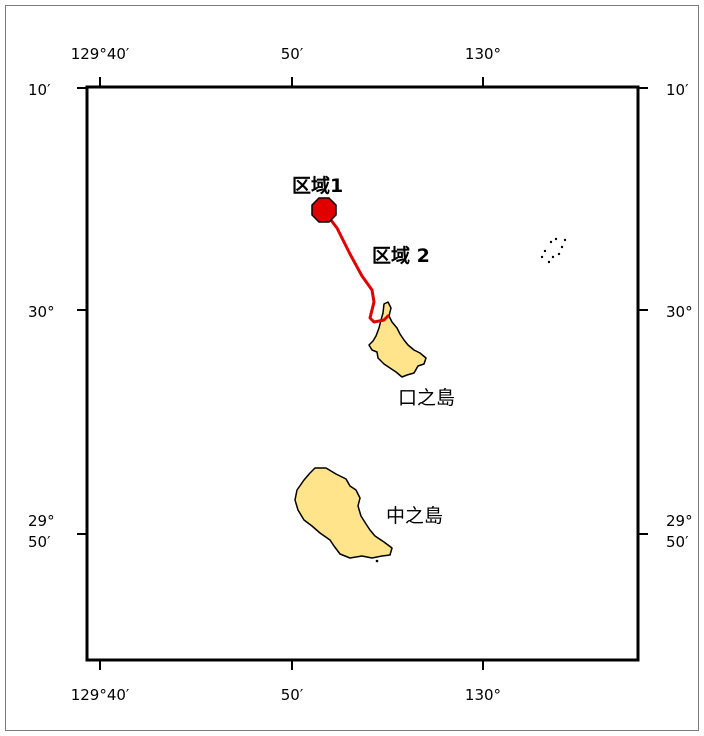 The height and width of the screenshot is (736, 704). What do you see at coordinates (677, 90) in the screenshot?
I see `lat-label-right-10: 10′` at bounding box center [677, 90].